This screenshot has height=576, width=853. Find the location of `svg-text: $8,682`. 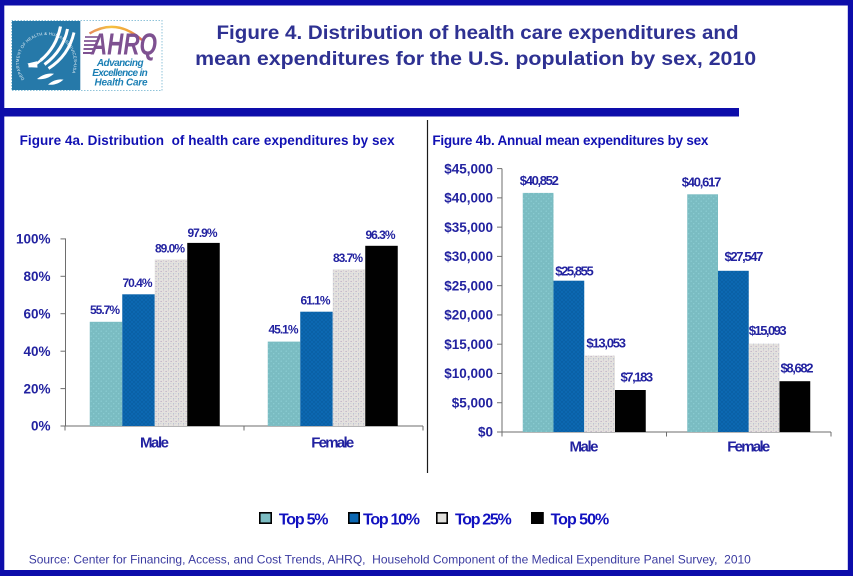

svg-text: $8,682 is located at coordinates (797, 368).